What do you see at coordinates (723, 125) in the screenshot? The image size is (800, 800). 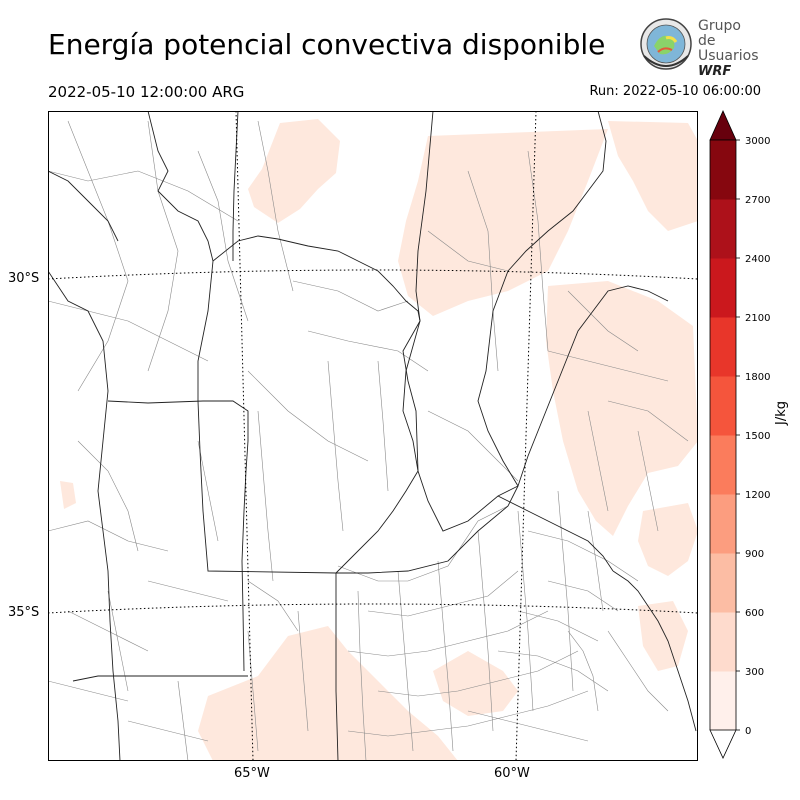 I see `colorbar-extend-max` at bounding box center [723, 125].